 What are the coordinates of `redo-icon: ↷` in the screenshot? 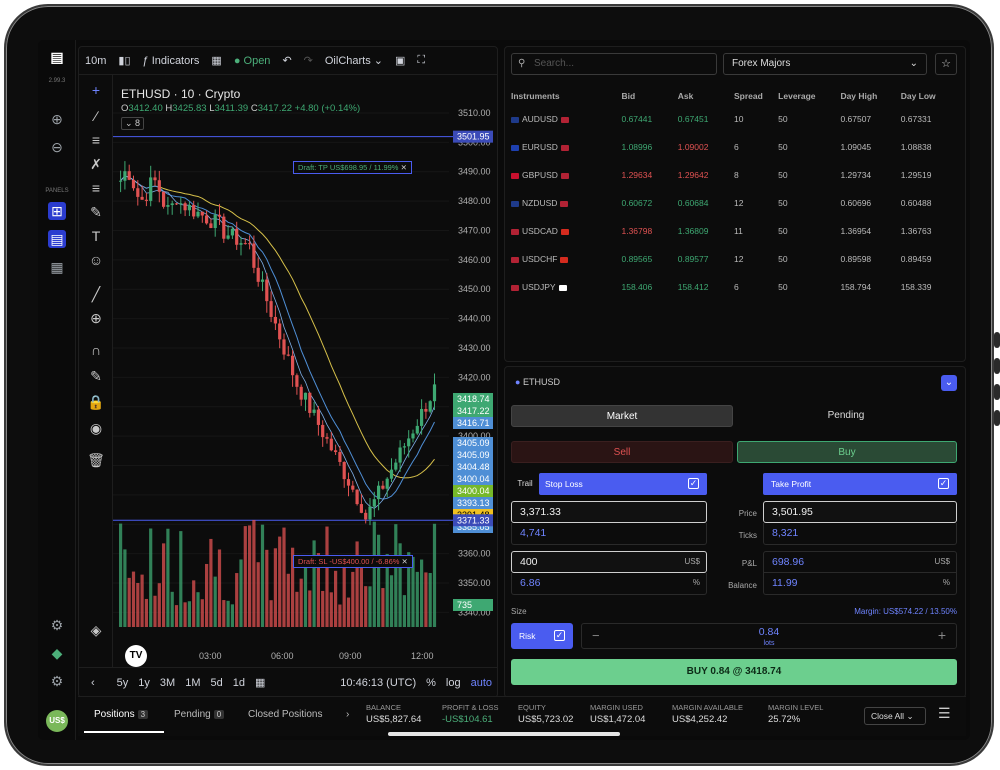 It's located at (308, 61).